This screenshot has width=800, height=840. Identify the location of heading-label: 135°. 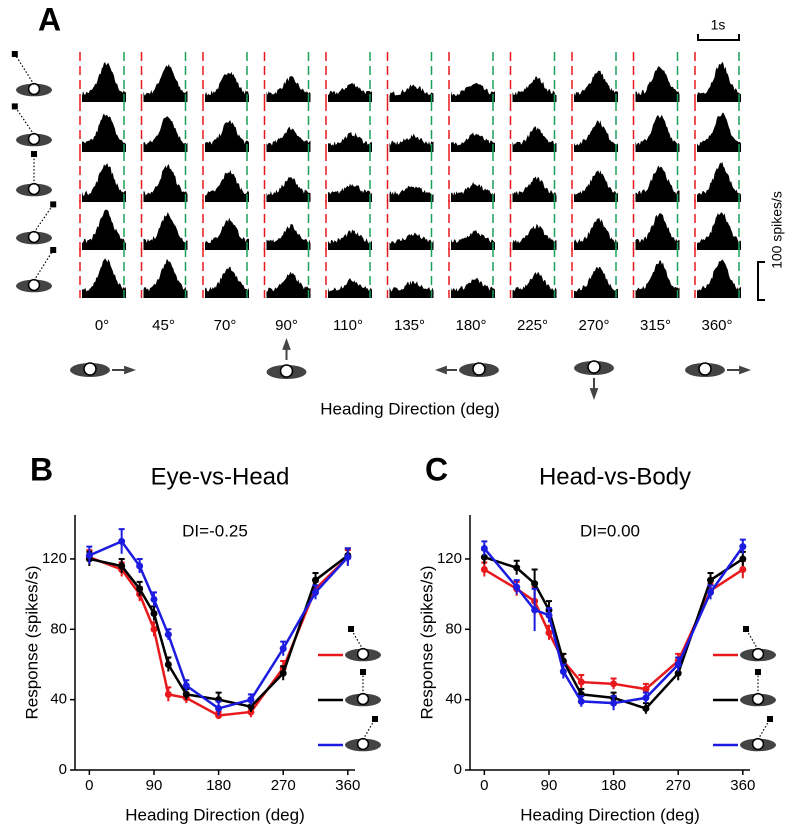
(409, 325).